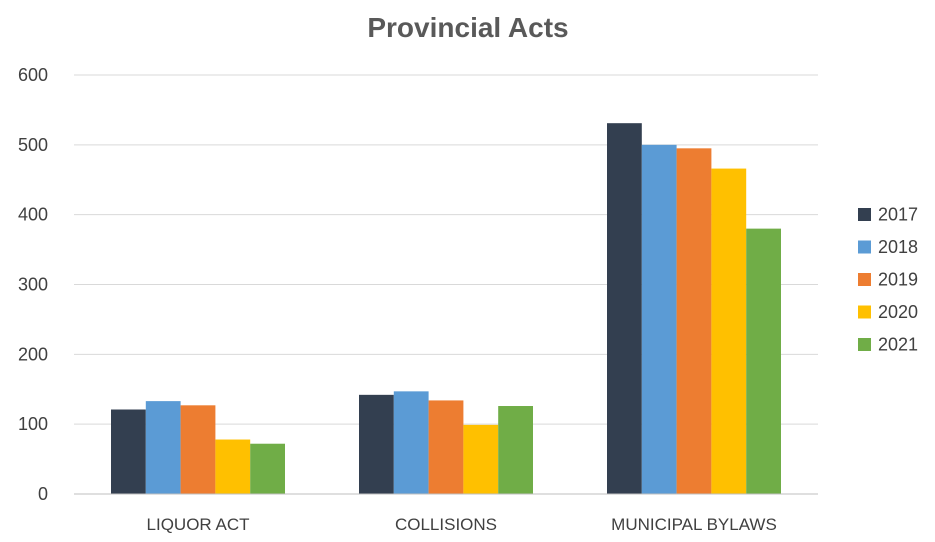  Describe the element at coordinates (198, 524) in the screenshot. I see `category-label: LIQUOR ACT` at that location.